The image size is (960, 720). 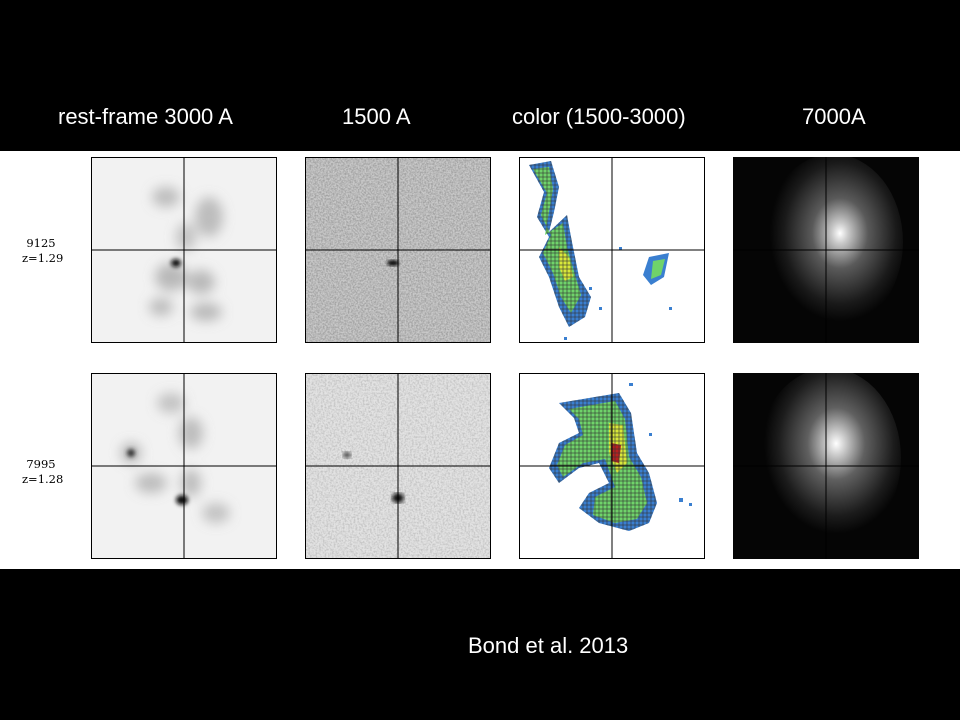 I want to click on galaxy-id-2: 7995, so click(x=41, y=464).